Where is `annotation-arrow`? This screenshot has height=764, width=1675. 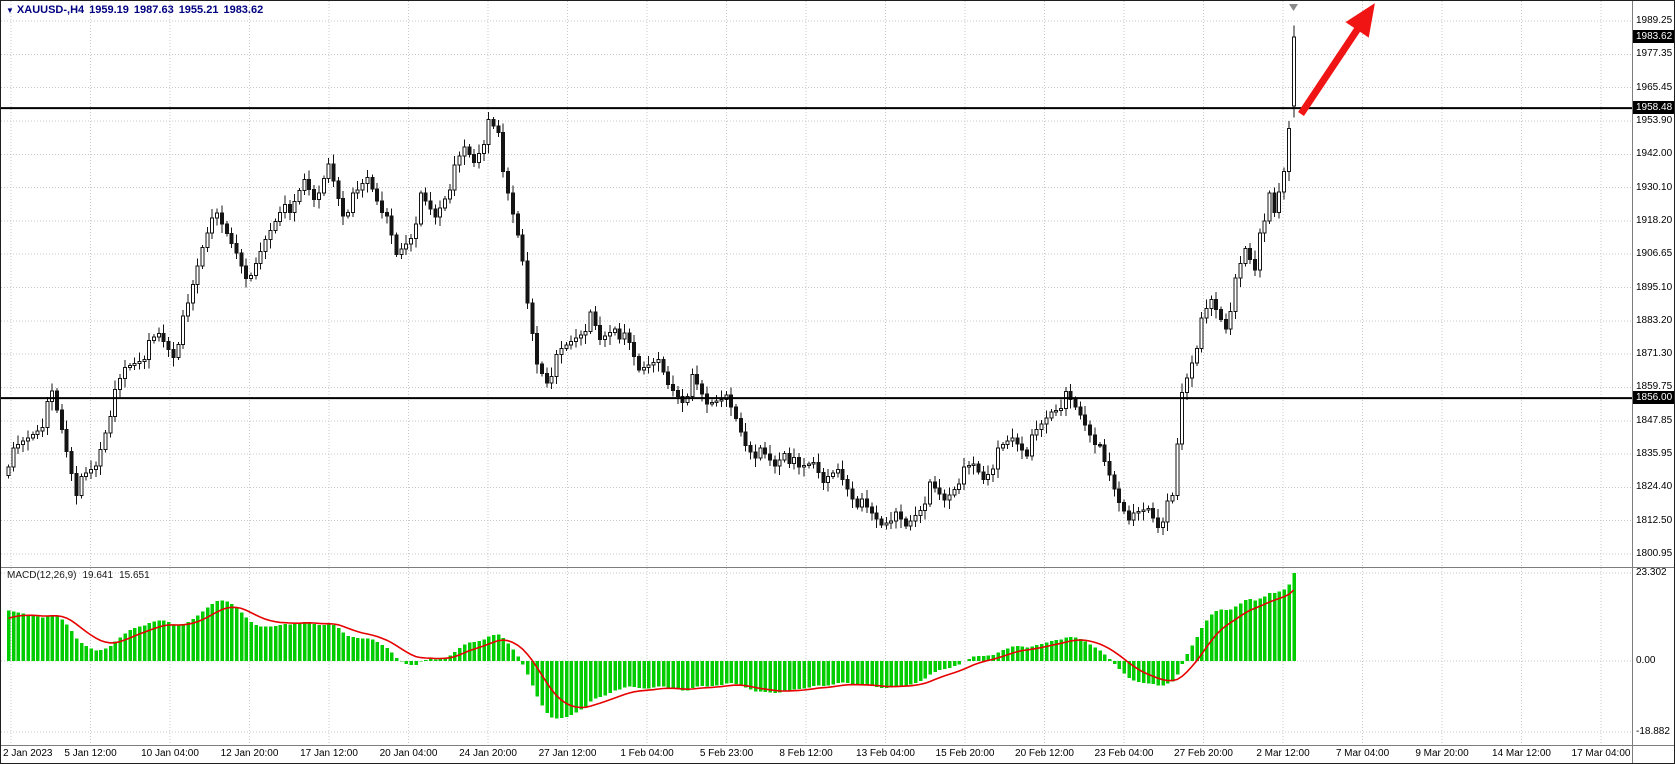
annotation-arrow is located at coordinates (1336, 59).